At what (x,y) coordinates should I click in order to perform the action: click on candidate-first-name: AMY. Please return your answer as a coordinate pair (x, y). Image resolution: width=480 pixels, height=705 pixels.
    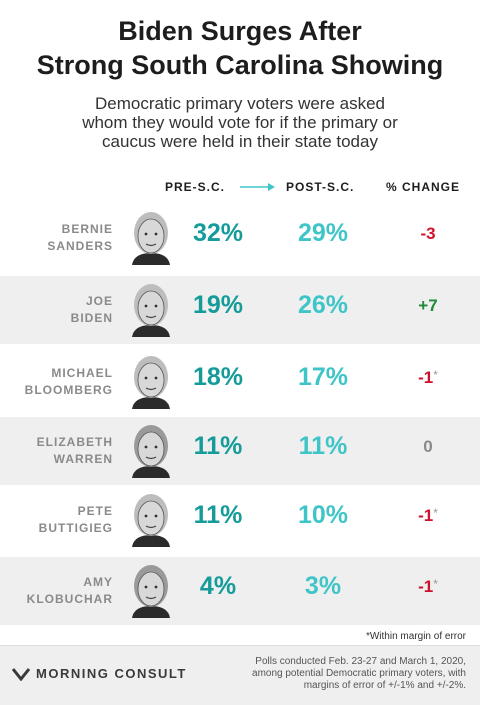
    Looking at the image, I should click on (98, 582).